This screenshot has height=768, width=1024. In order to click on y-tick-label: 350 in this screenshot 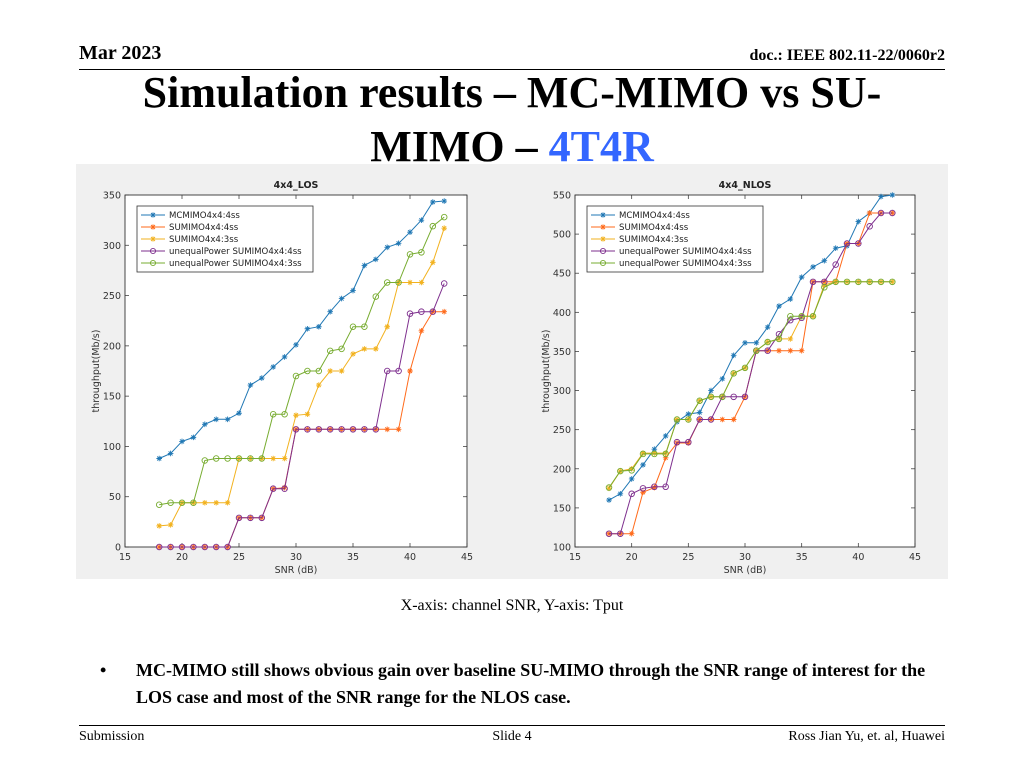, I will do `click(112, 196)`.